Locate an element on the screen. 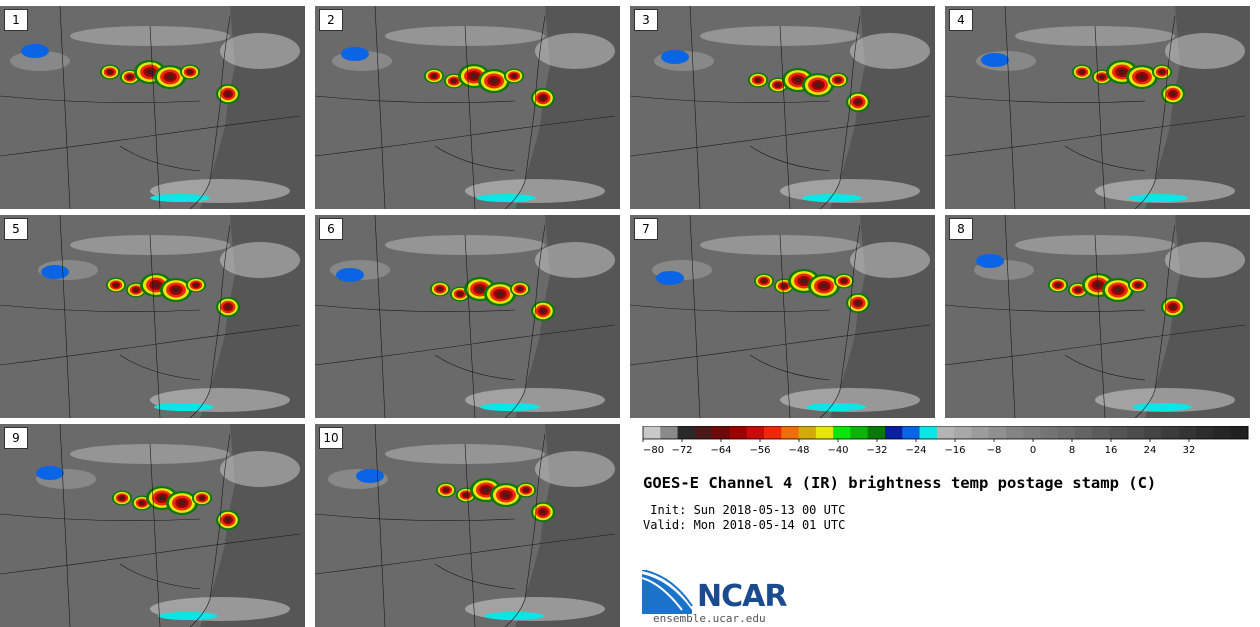 Image resolution: width=1260 pixels, height=627 pixels. member-number-label: 1 is located at coordinates (16, 20).